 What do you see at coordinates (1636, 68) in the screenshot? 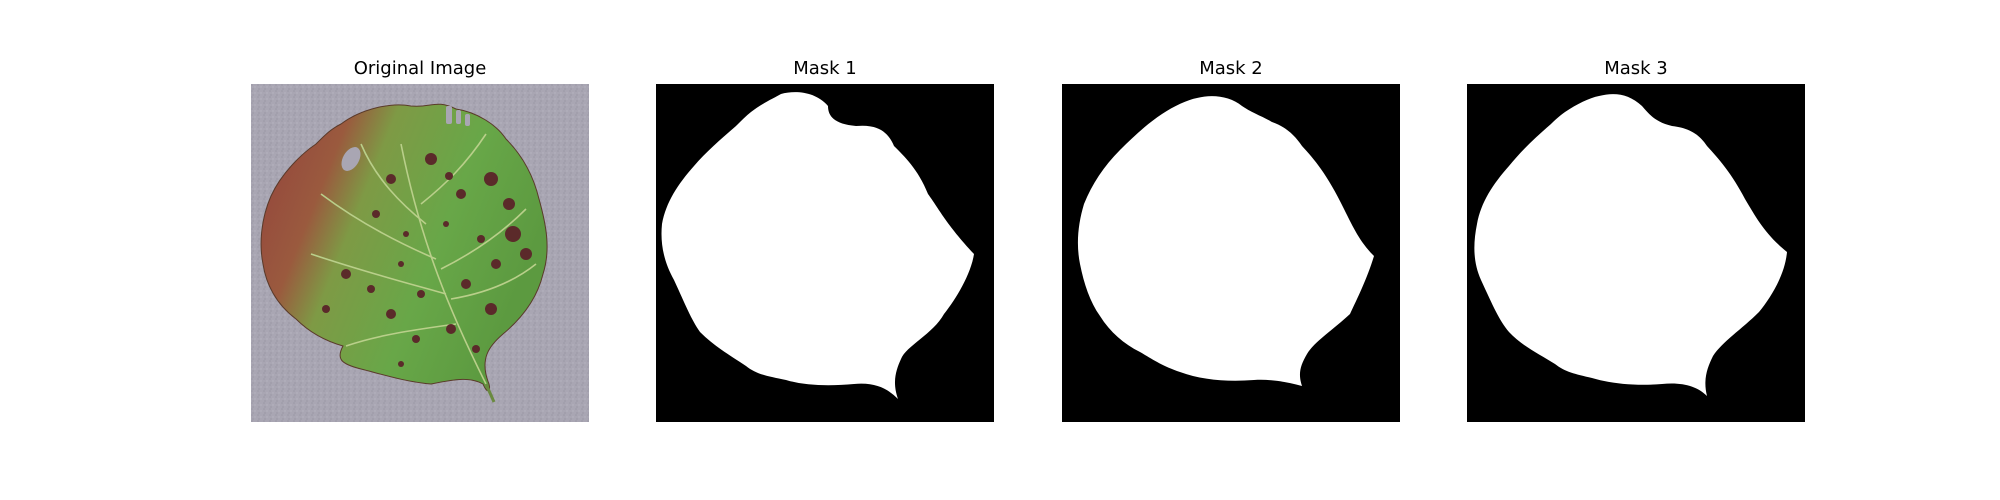
I see `panel-title: Mask 3` at bounding box center [1636, 68].